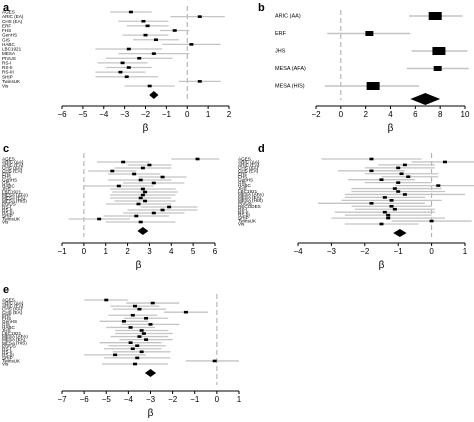 This screenshot has height=422, width=474. Describe the element at coordinates (248, 191) in the screenshot. I see `study-label: LBC1921` at that location.